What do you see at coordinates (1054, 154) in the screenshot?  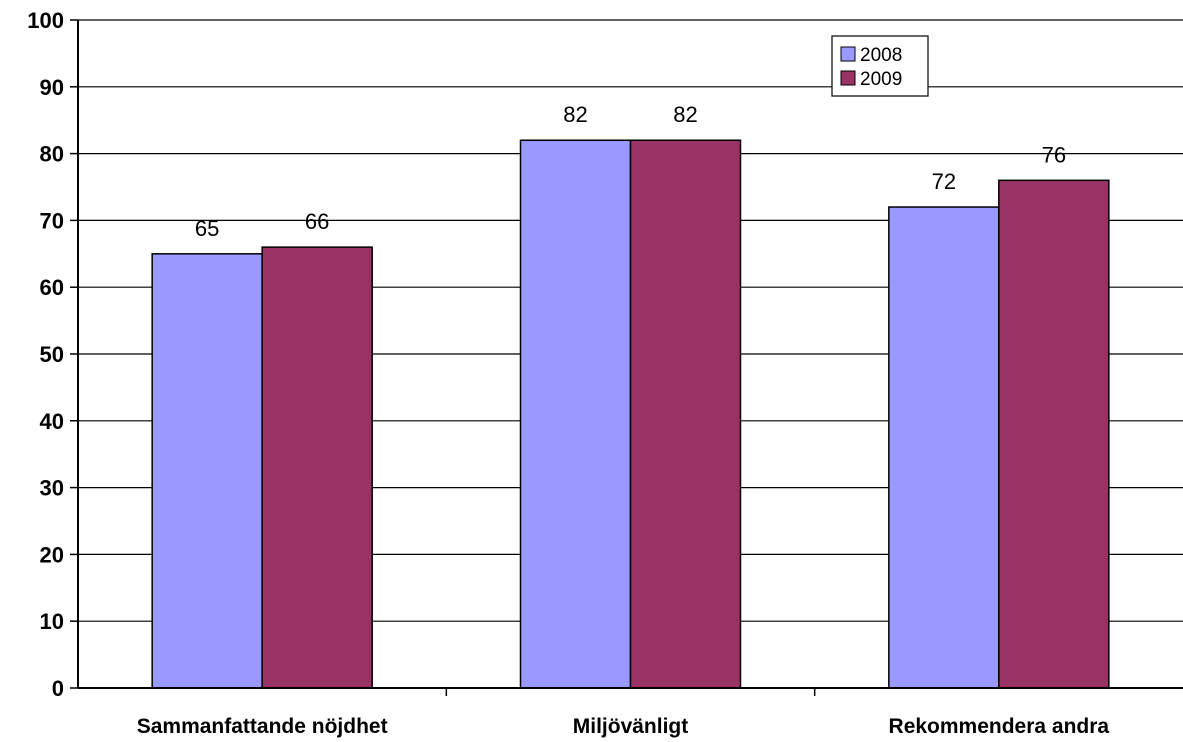 I see `data-label: 76` at bounding box center [1054, 154].